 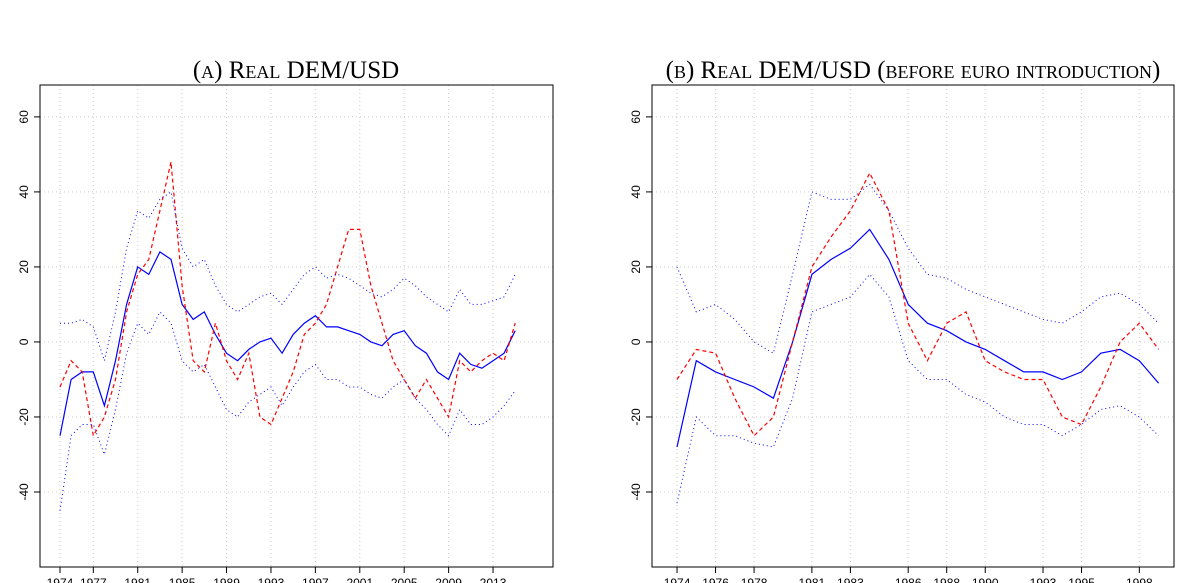 What do you see at coordinates (493, 579) in the screenshot?
I see `x-tick-label: 2013` at bounding box center [493, 579].